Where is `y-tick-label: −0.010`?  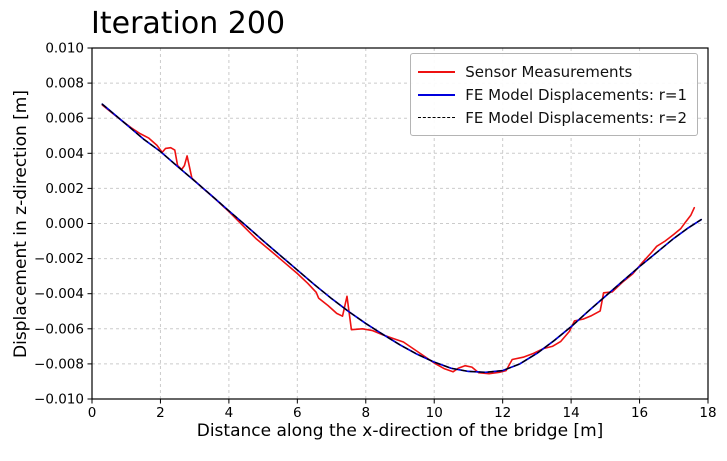
y-tick-label: −0.010 is located at coordinates (59, 400).